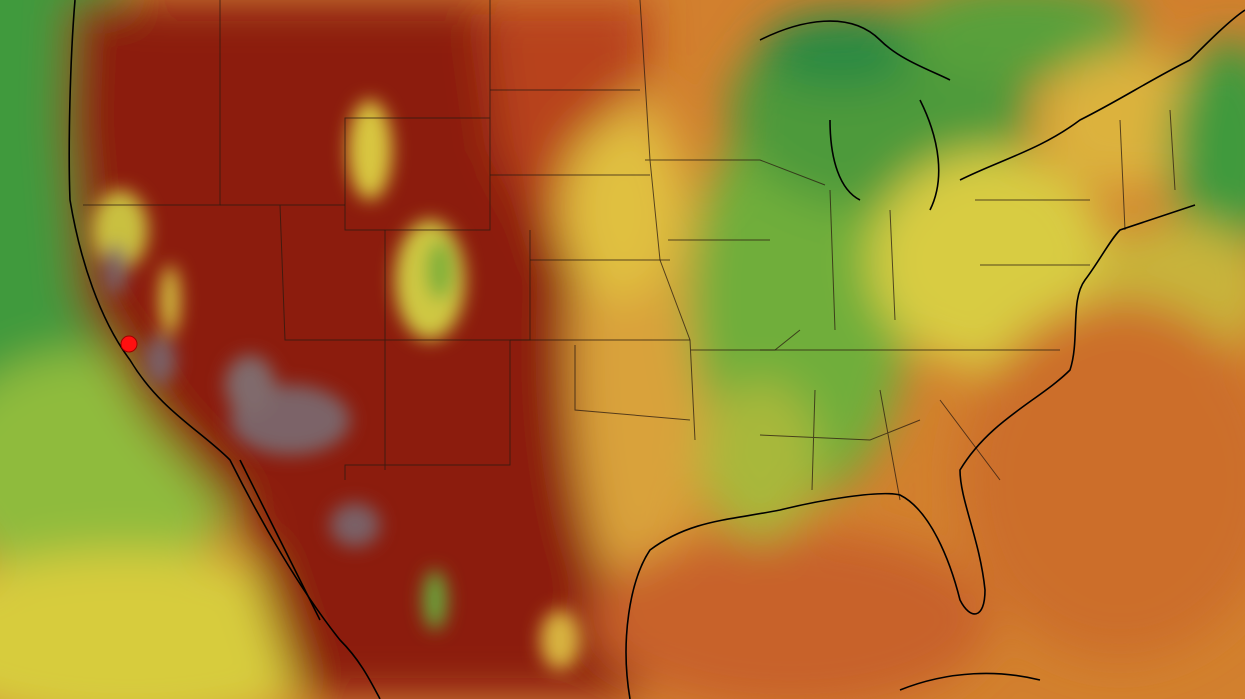 This screenshot has width=1245, height=699. Describe the element at coordinates (970, 681) in the screenshot. I see `cuba-coast` at that location.